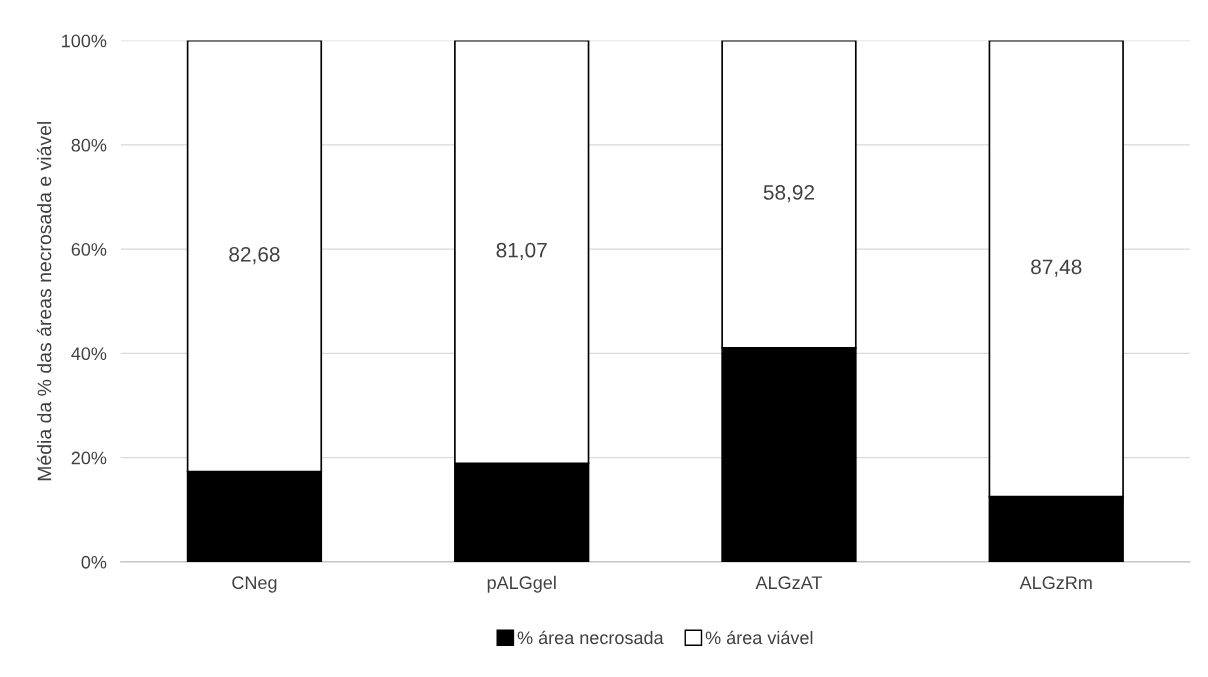 This screenshot has width=1208, height=677. What do you see at coordinates (254, 255) in the screenshot?
I see `data-label: 82,68` at bounding box center [254, 255].